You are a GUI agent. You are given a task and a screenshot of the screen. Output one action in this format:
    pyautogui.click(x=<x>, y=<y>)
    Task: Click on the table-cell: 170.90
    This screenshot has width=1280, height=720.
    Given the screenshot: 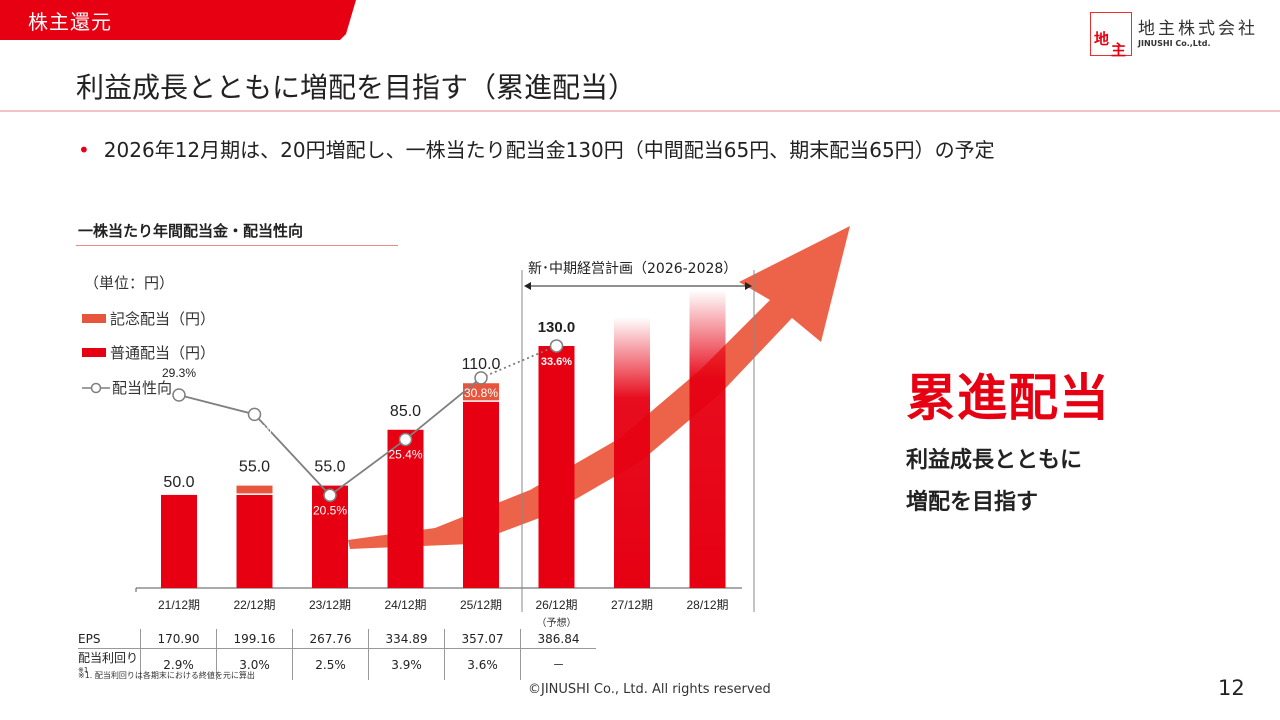 What is the action you would take?
    pyautogui.click(x=178, y=639)
    